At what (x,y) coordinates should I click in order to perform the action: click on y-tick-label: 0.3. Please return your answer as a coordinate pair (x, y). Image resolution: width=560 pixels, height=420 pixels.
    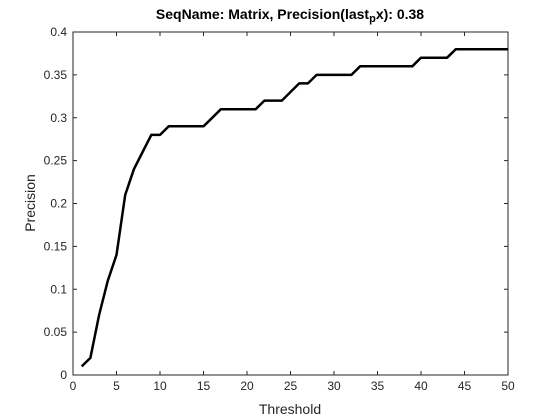
    Looking at the image, I should click on (58, 118).